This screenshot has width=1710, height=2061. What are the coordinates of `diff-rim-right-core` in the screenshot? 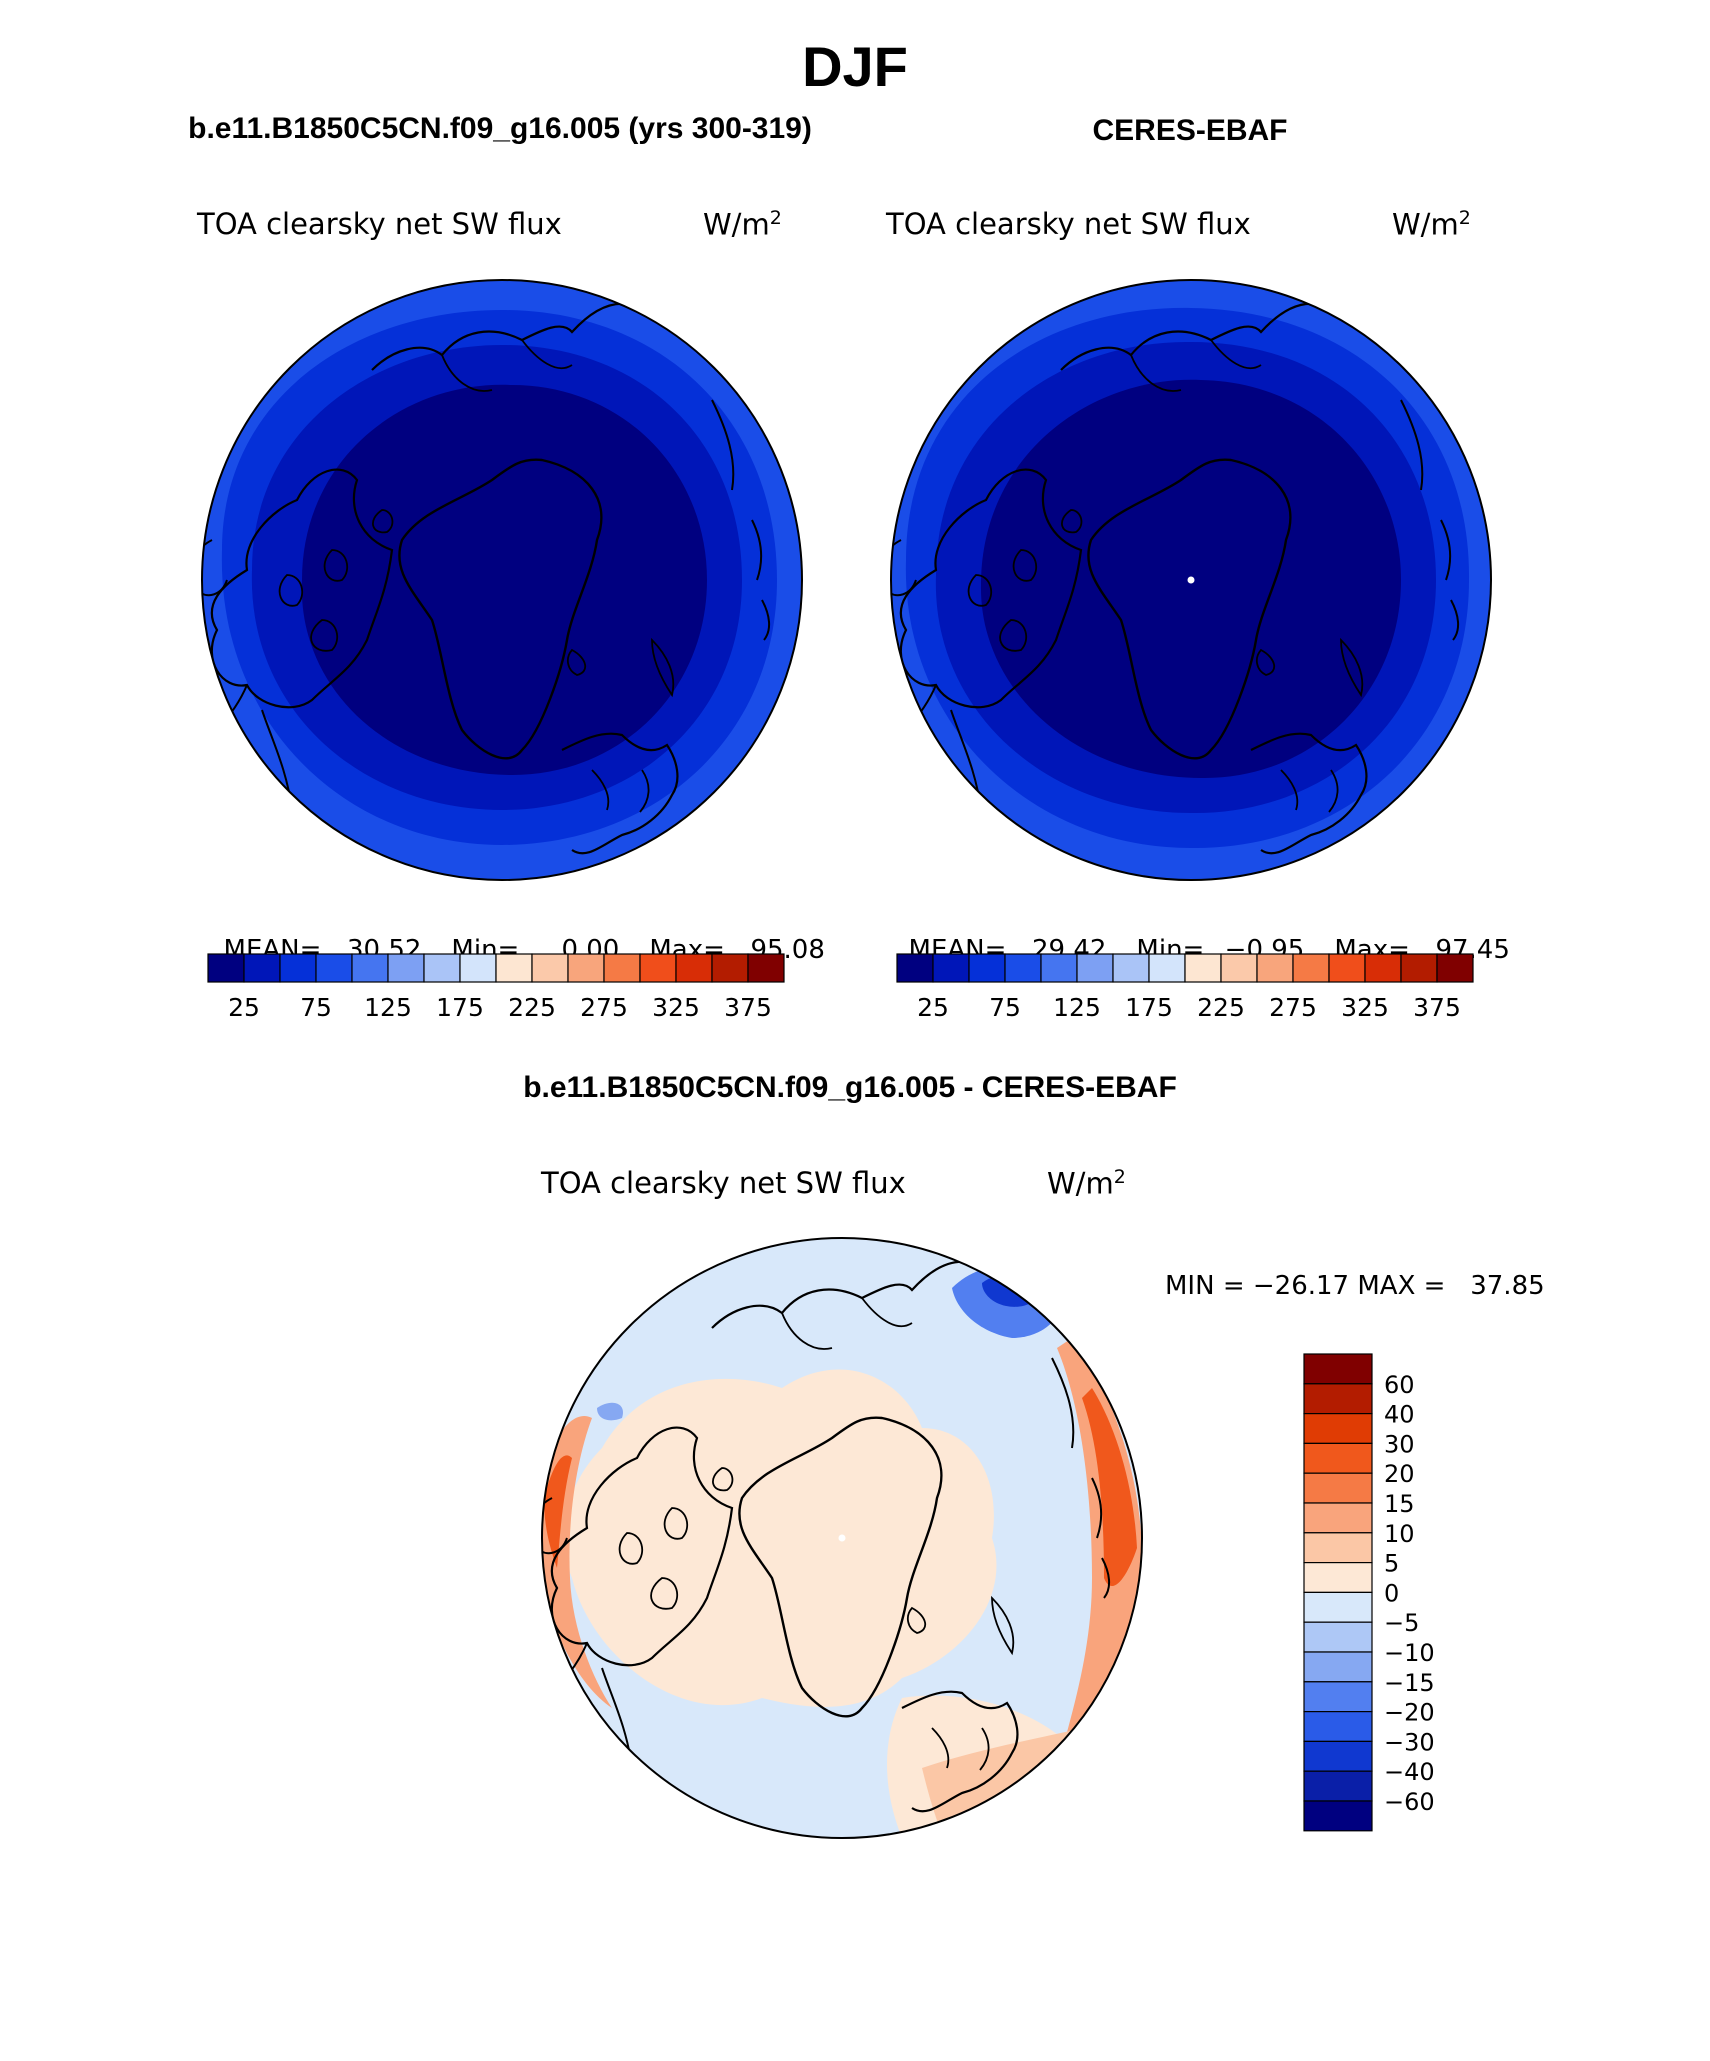 It's located at (1109, 1487).